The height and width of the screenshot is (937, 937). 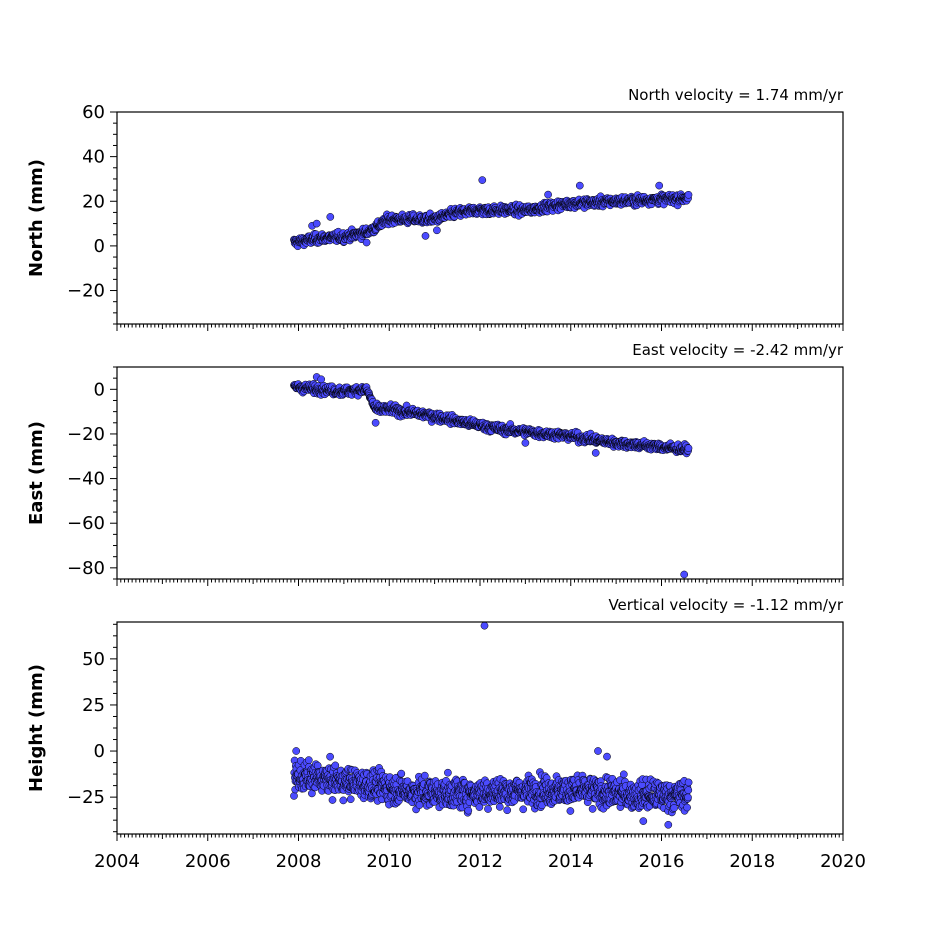 I want to click on y-axis-label: Height (mm), so click(x=36, y=728).